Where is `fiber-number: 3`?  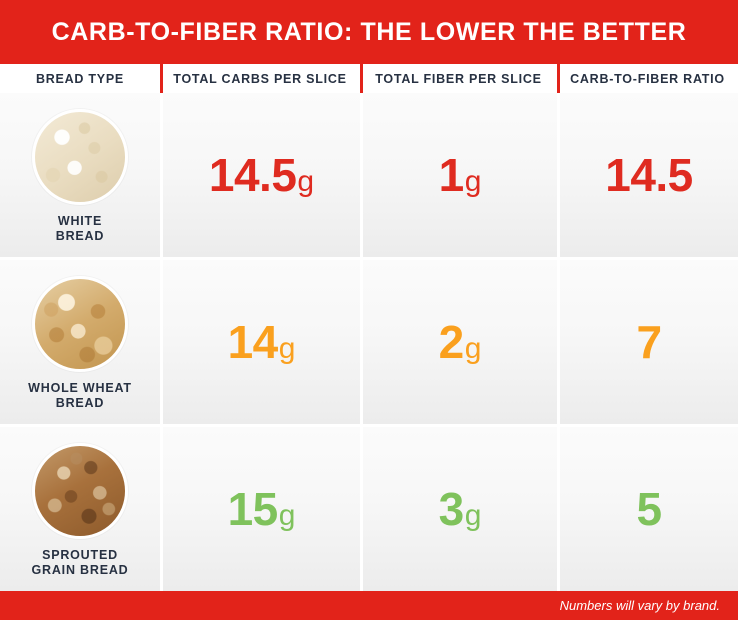
fiber-number: 3 is located at coordinates (451, 509).